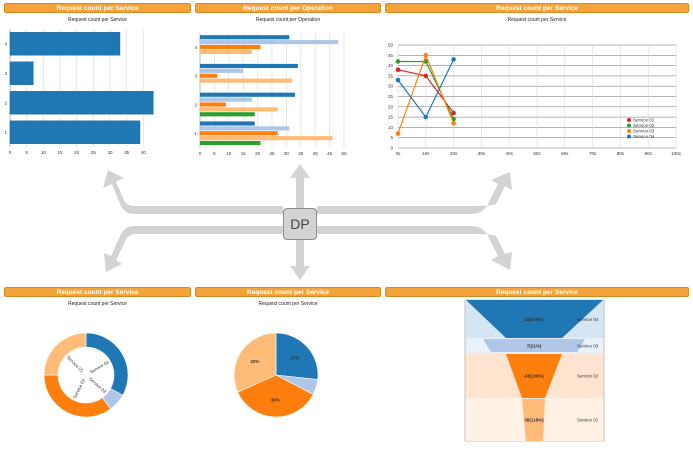 This screenshot has height=458, width=693. I want to click on panel-5-title: Request count per Service, so click(288, 304).